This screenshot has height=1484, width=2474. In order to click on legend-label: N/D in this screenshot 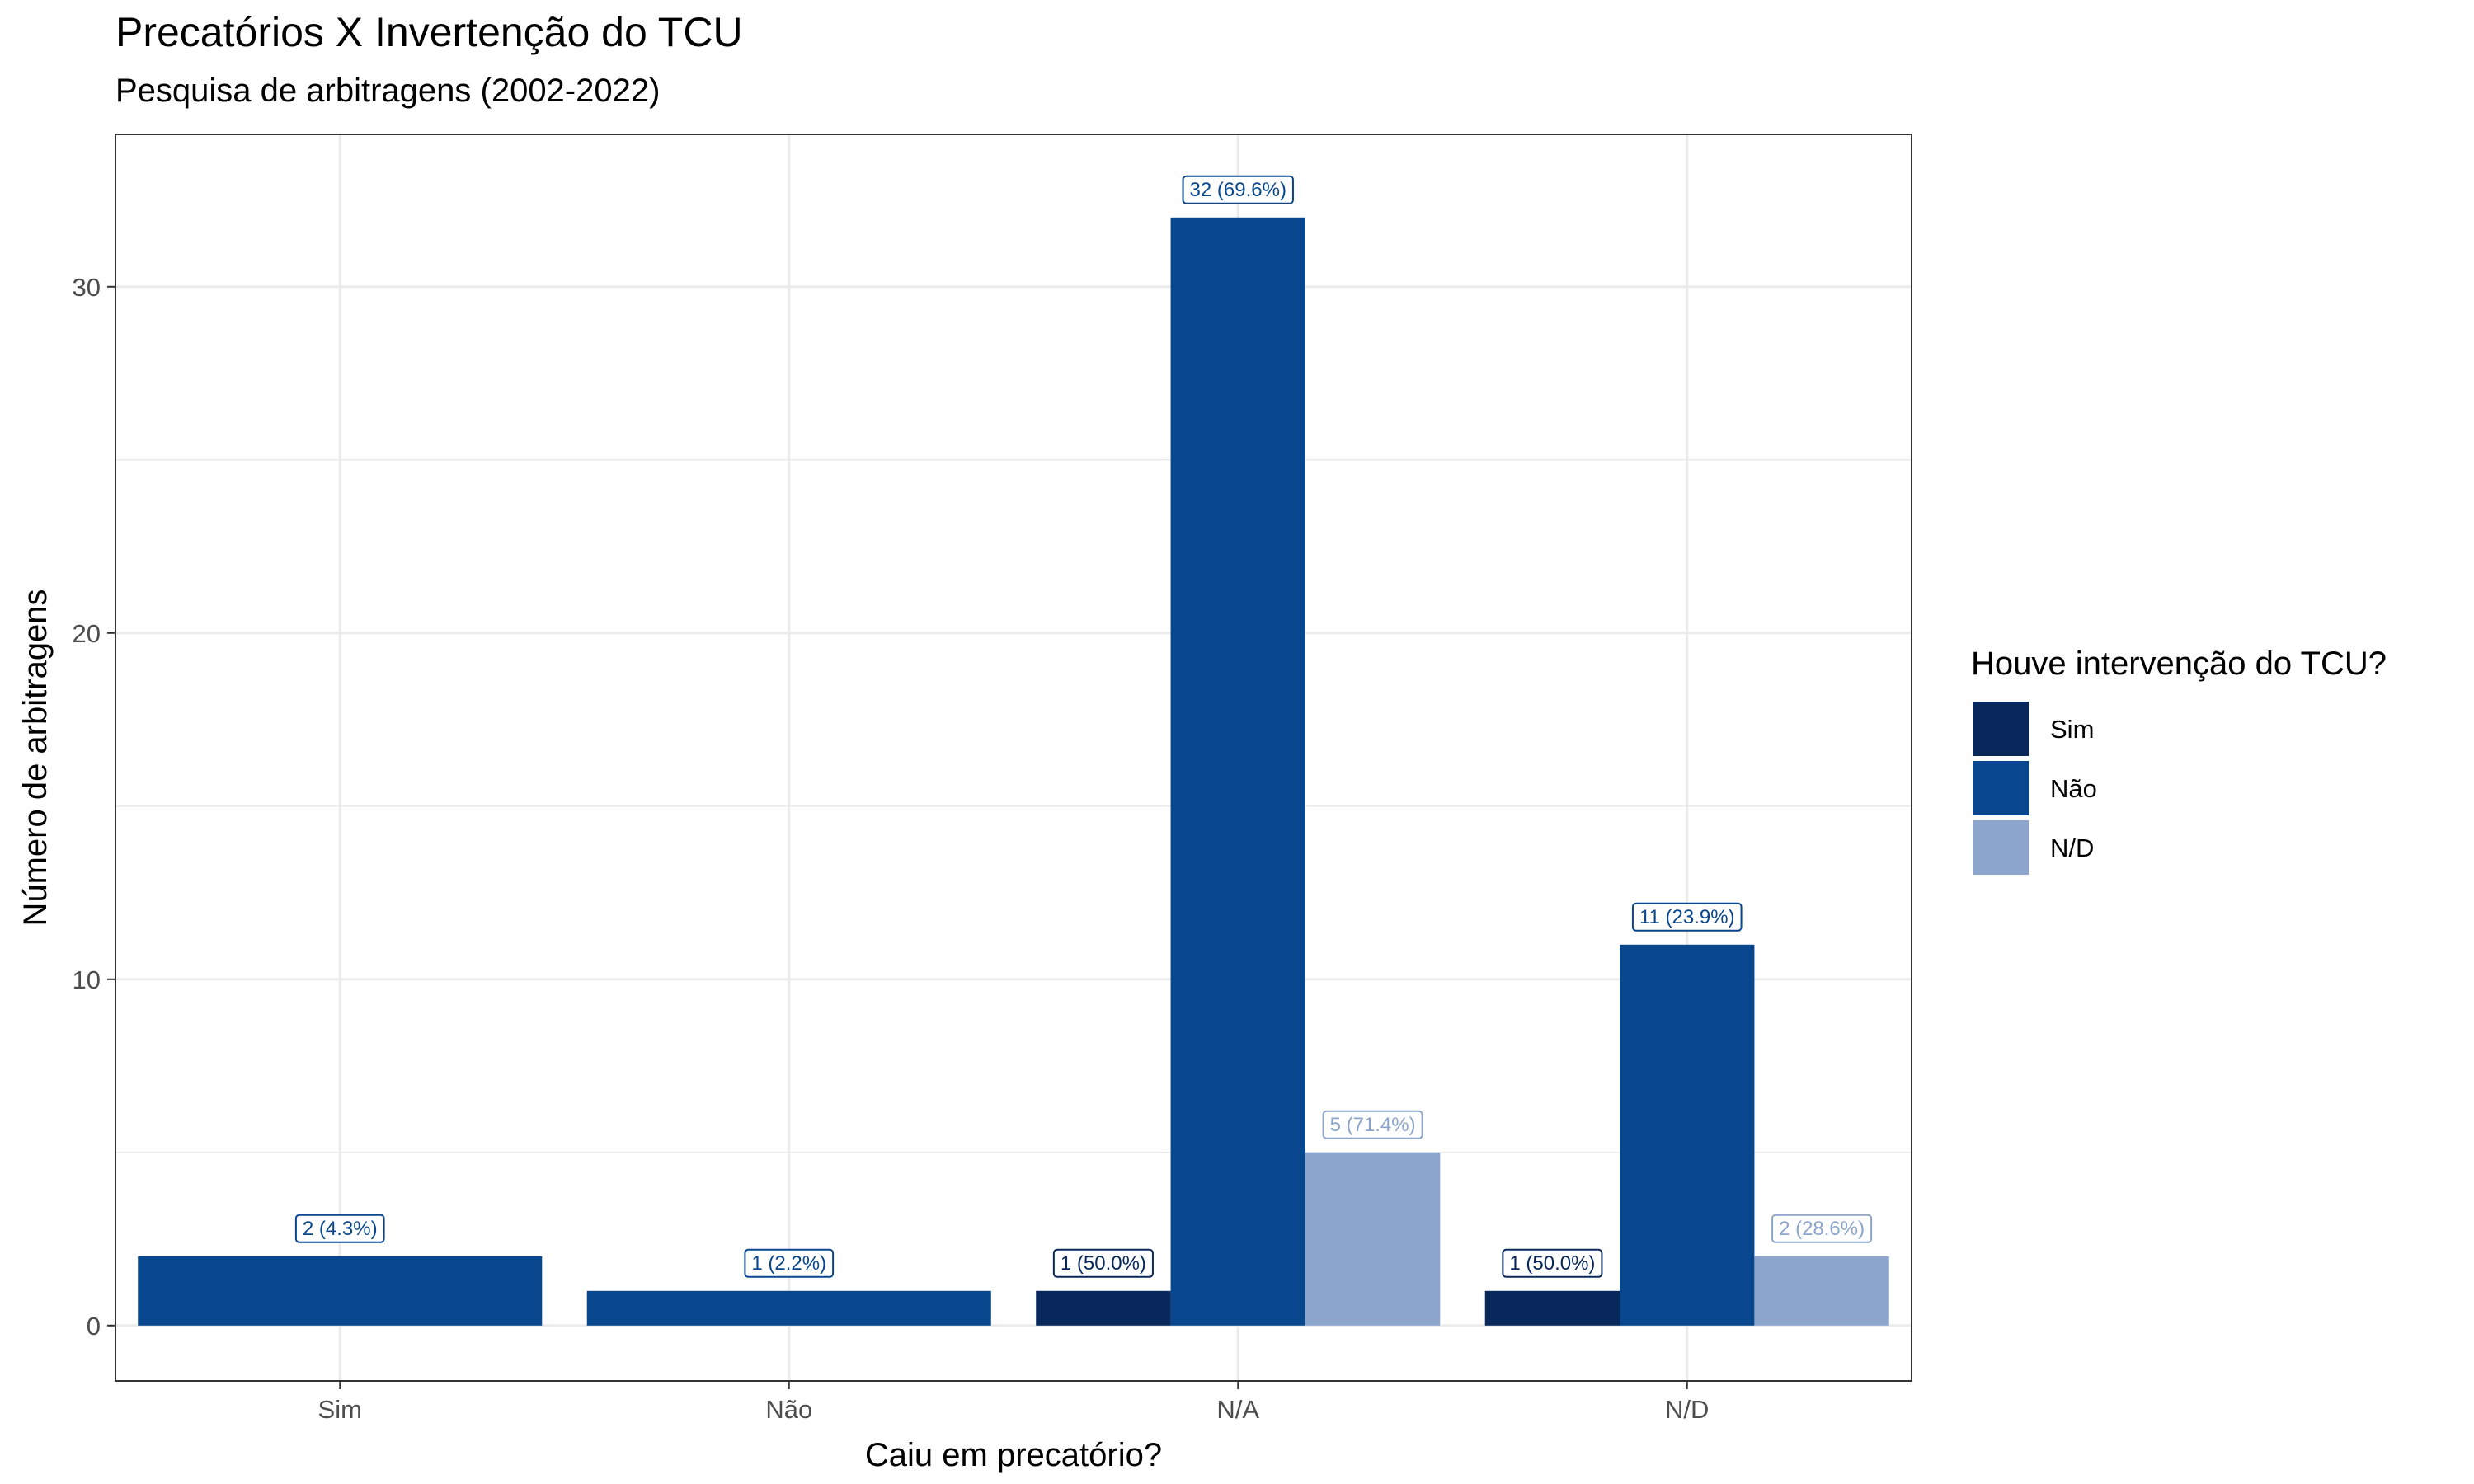, I will do `click(2072, 848)`.